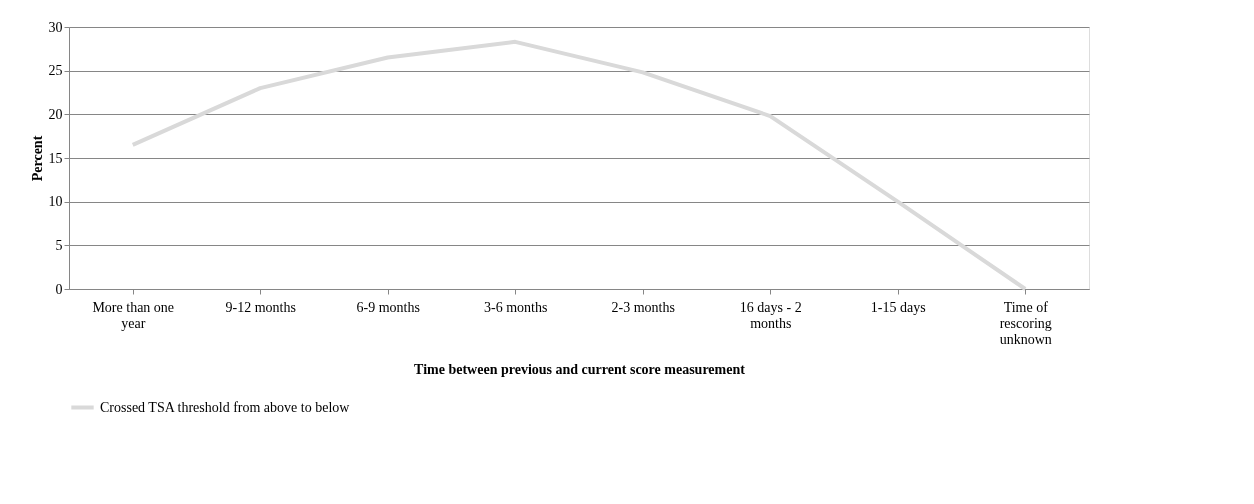 The width and height of the screenshot is (1254, 504). I want to click on y-tick-label: 10, so click(55, 202).